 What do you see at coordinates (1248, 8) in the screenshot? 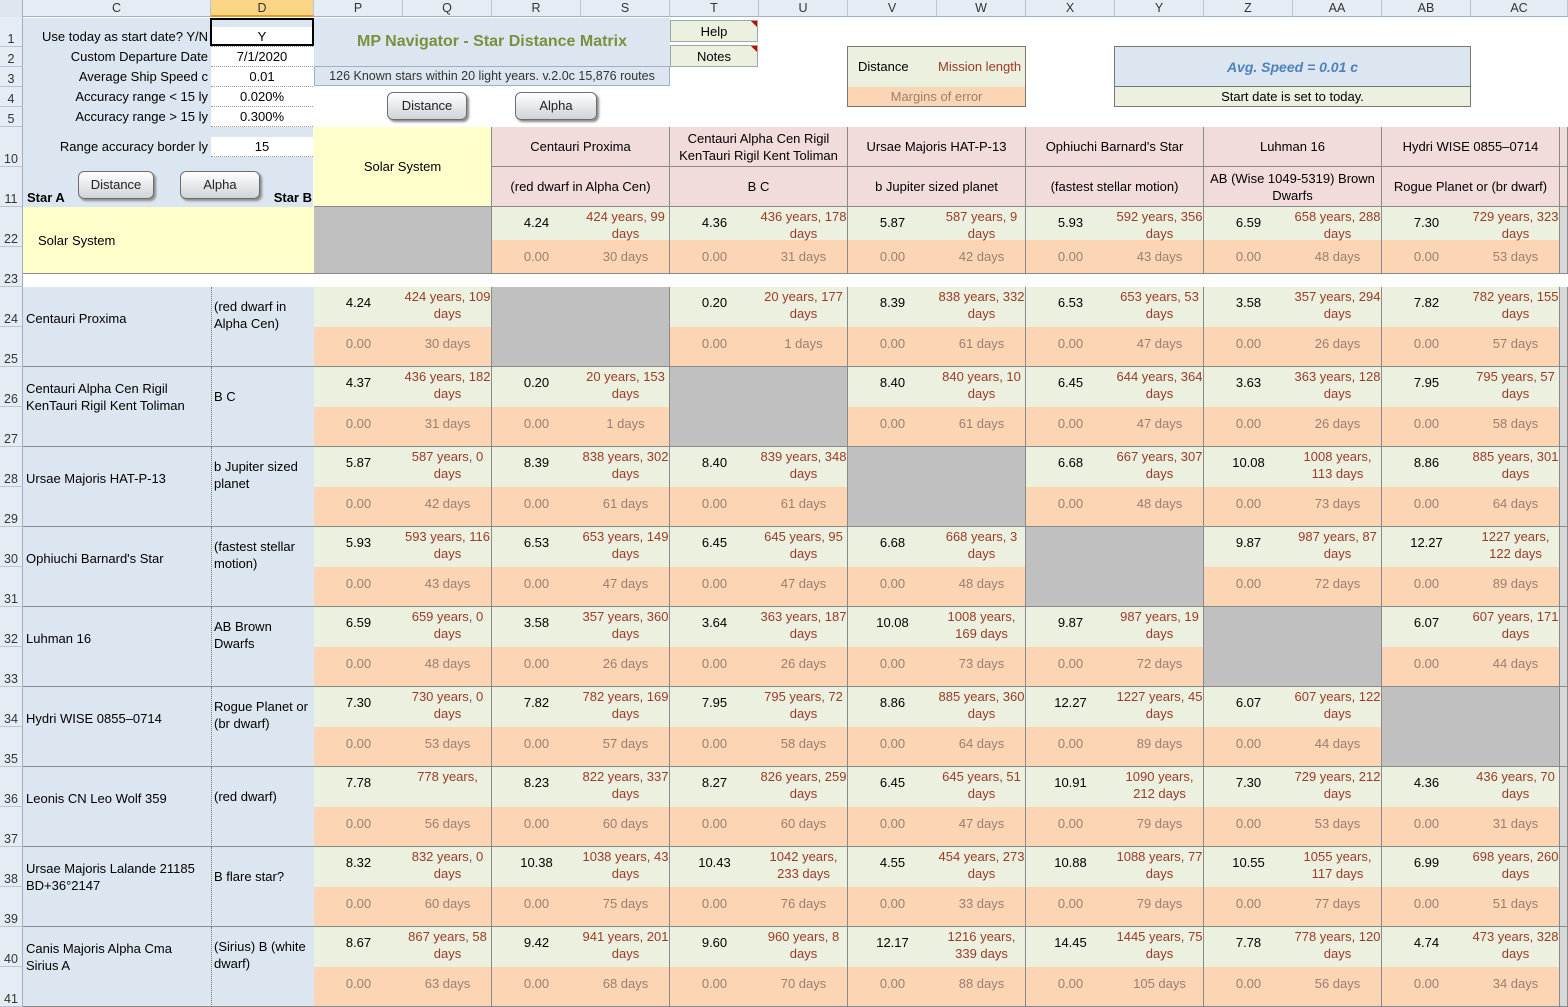
I see `column-header-z: Z` at bounding box center [1248, 8].